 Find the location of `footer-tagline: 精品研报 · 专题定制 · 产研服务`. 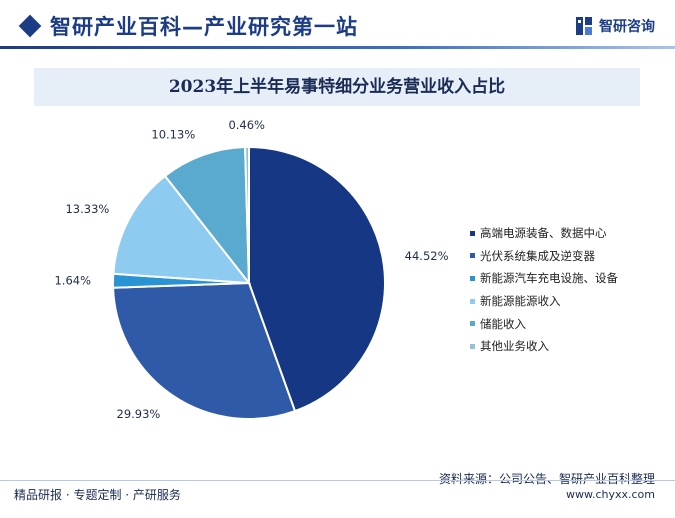

footer-tagline: 精品研报 · 专题定制 · 产研服务 is located at coordinates (97, 495).